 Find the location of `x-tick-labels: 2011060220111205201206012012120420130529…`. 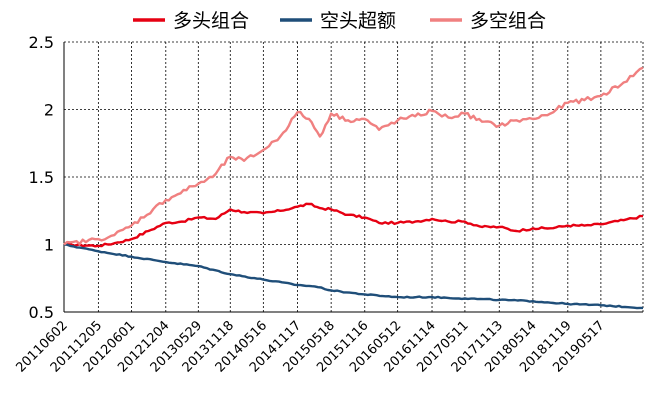

x-tick-labels: 2011060220111205201206012012120420130529… is located at coordinates (310, 346).